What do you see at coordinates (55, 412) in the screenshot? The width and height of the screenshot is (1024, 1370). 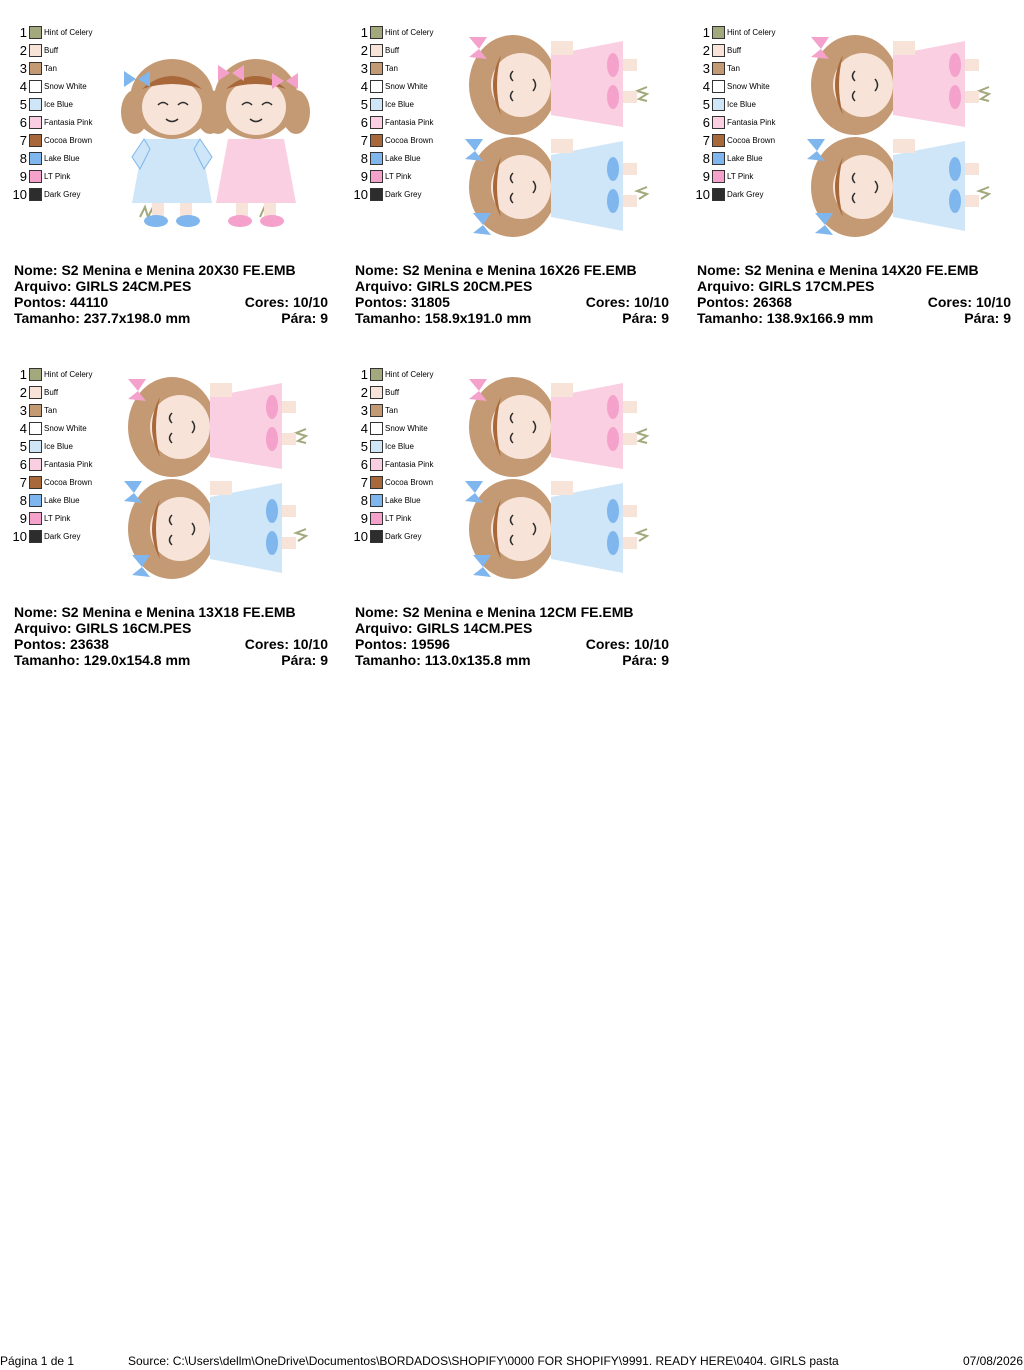 I see `color-legend-row: 3 Tan` at bounding box center [55, 412].